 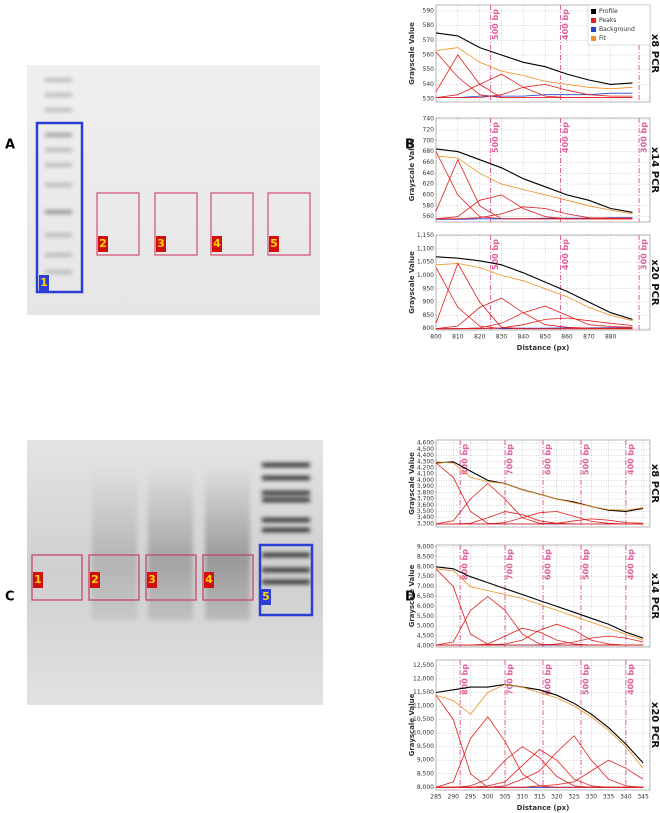 What do you see at coordinates (510, 679) in the screenshot?
I see `marker-label: 700 bp` at bounding box center [510, 679].